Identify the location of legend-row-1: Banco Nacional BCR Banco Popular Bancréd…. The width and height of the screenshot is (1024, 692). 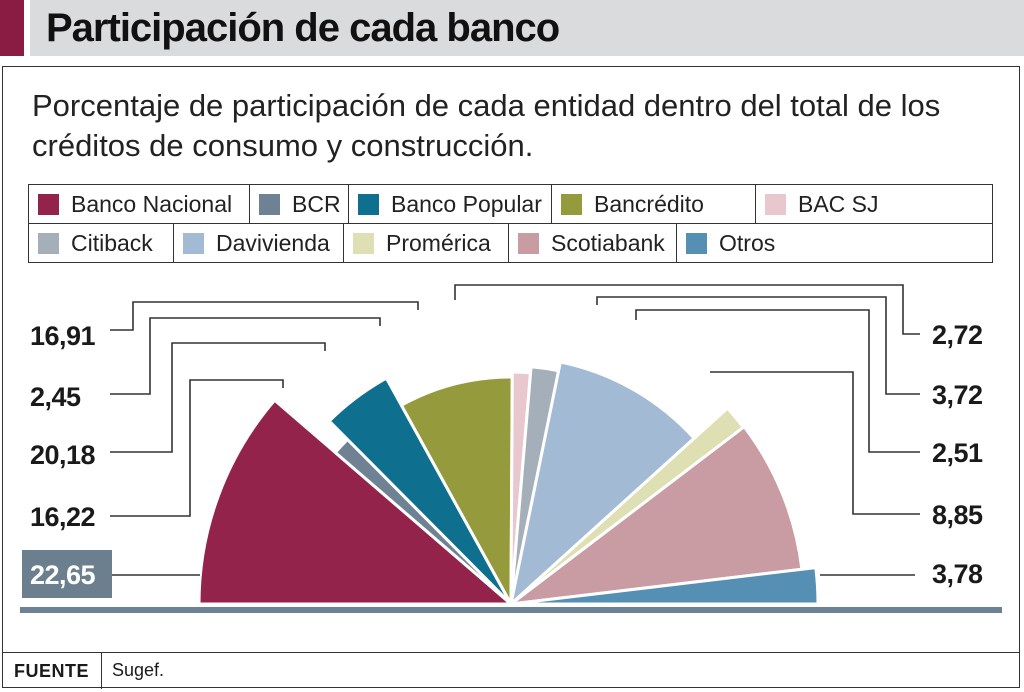
(510, 204).